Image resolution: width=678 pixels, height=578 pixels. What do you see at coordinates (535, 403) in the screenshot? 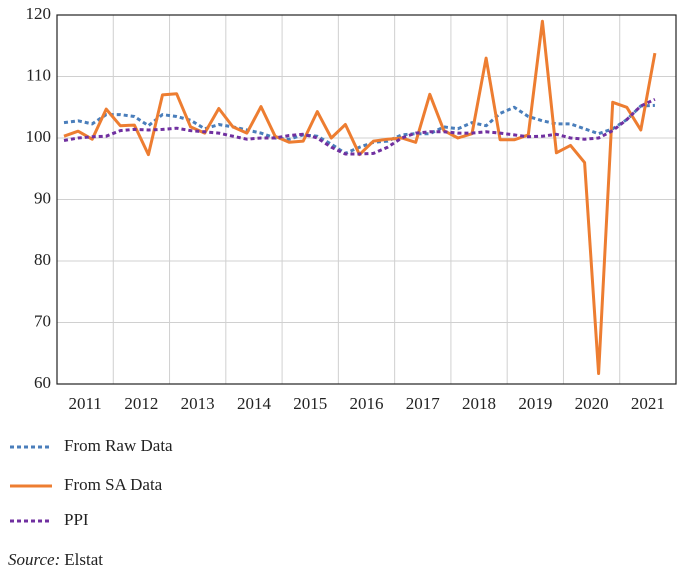
I see `x-tick-label: 2019` at bounding box center [535, 403].